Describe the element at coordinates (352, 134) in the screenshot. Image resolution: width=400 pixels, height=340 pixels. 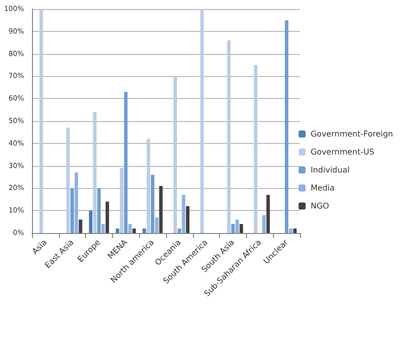
I see `legend-label: Government-Foreign` at that location.